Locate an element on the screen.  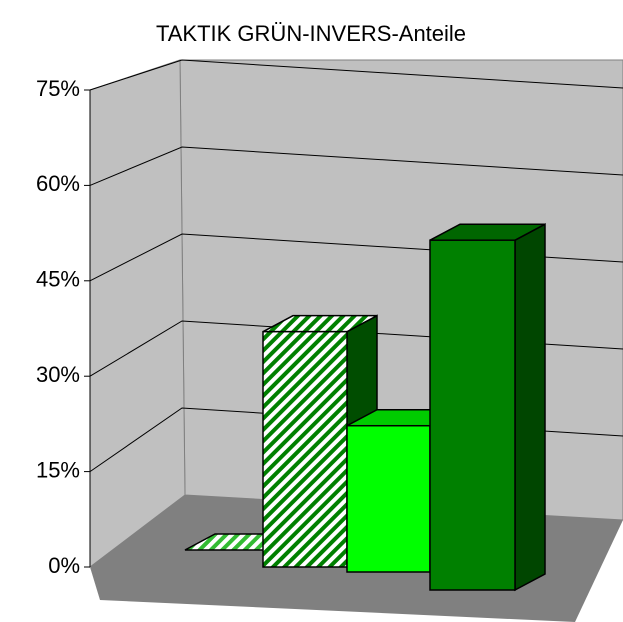
side-wall is located at coordinates (137, 314).